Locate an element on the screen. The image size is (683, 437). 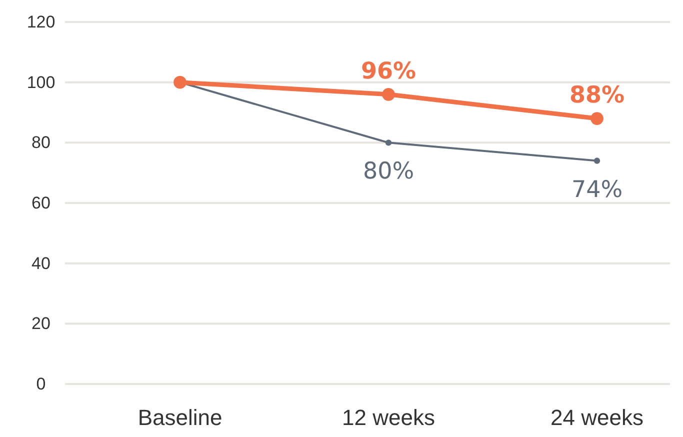
y-tick-label: 80 is located at coordinates (41, 142).